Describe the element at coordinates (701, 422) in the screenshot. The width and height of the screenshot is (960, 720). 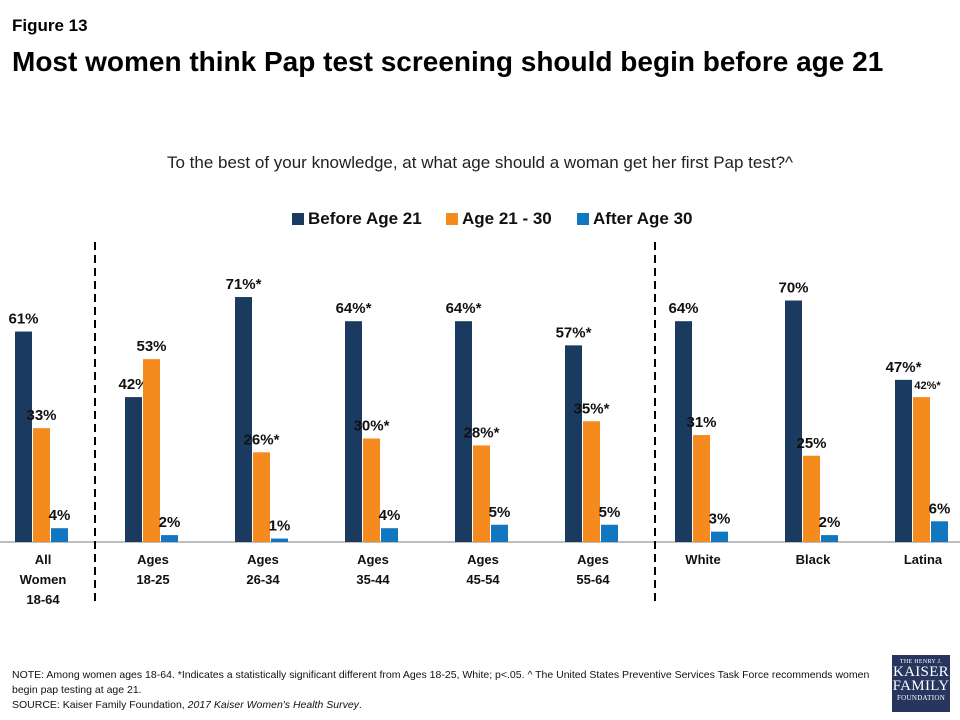
I see `data-label-s2-c7: 31%` at that location.